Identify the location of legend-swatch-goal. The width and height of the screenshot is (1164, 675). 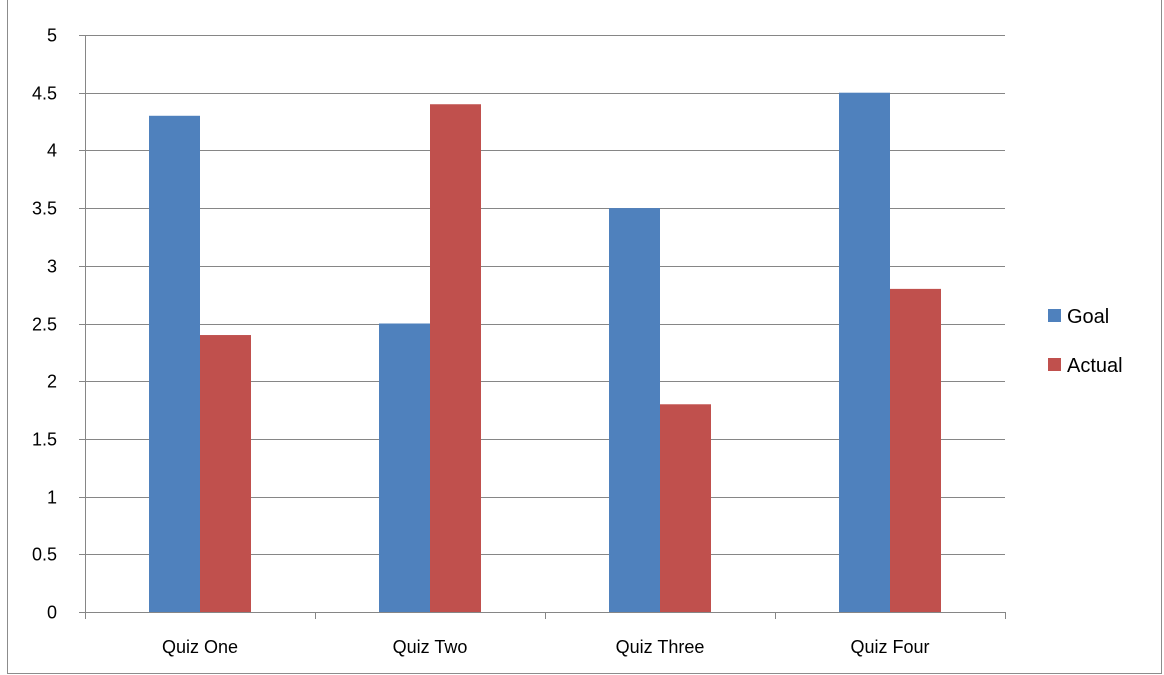
(1054, 315).